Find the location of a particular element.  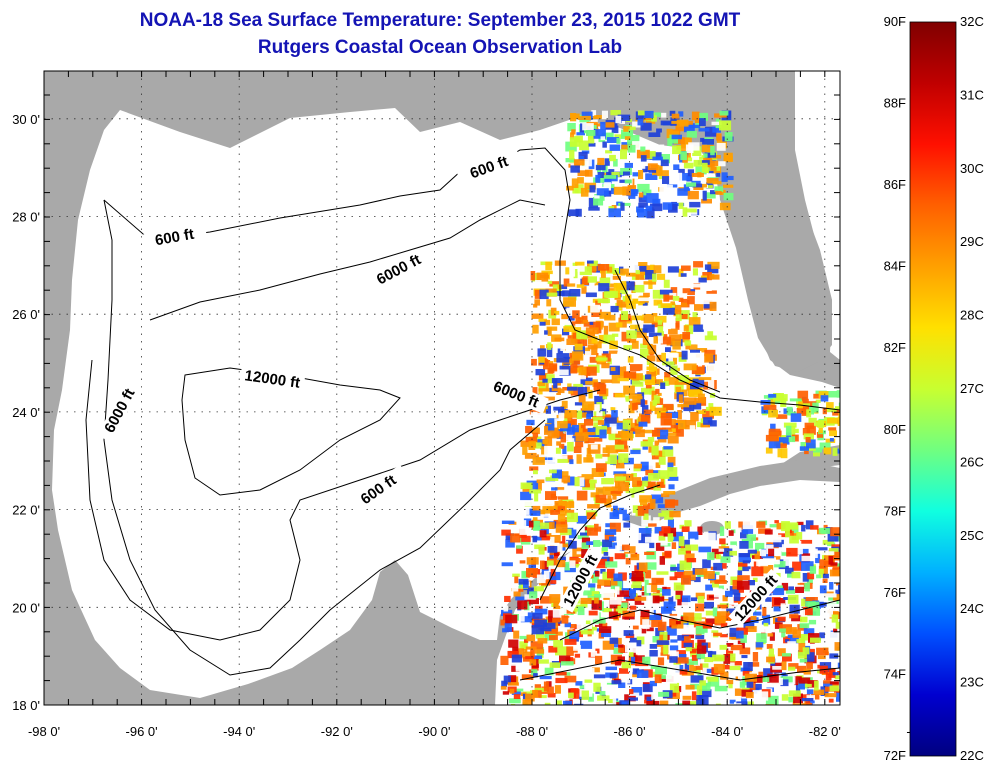

map-subtitle: Rutgers Coastal Ocean Observation Lab is located at coordinates (440, 47).